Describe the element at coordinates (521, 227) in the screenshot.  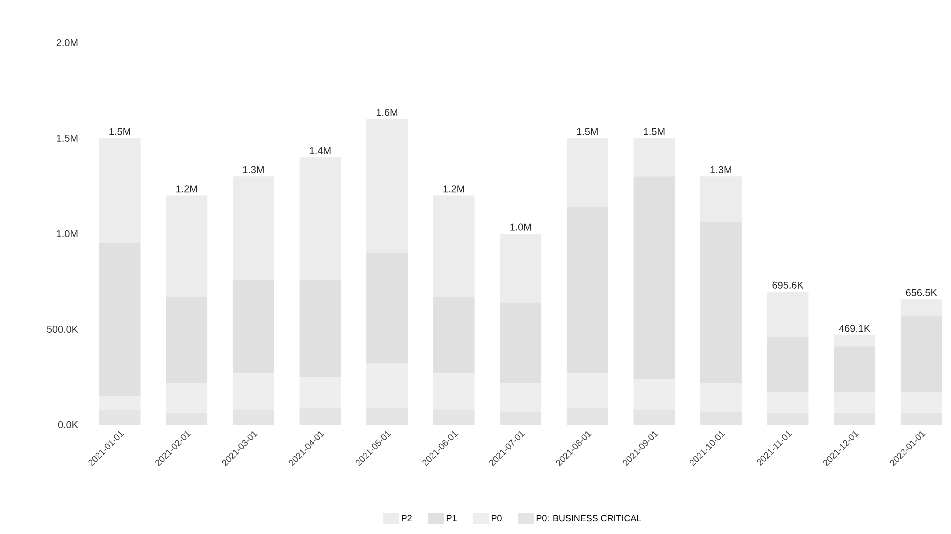
I see `total-label: 1.0M` at that location.